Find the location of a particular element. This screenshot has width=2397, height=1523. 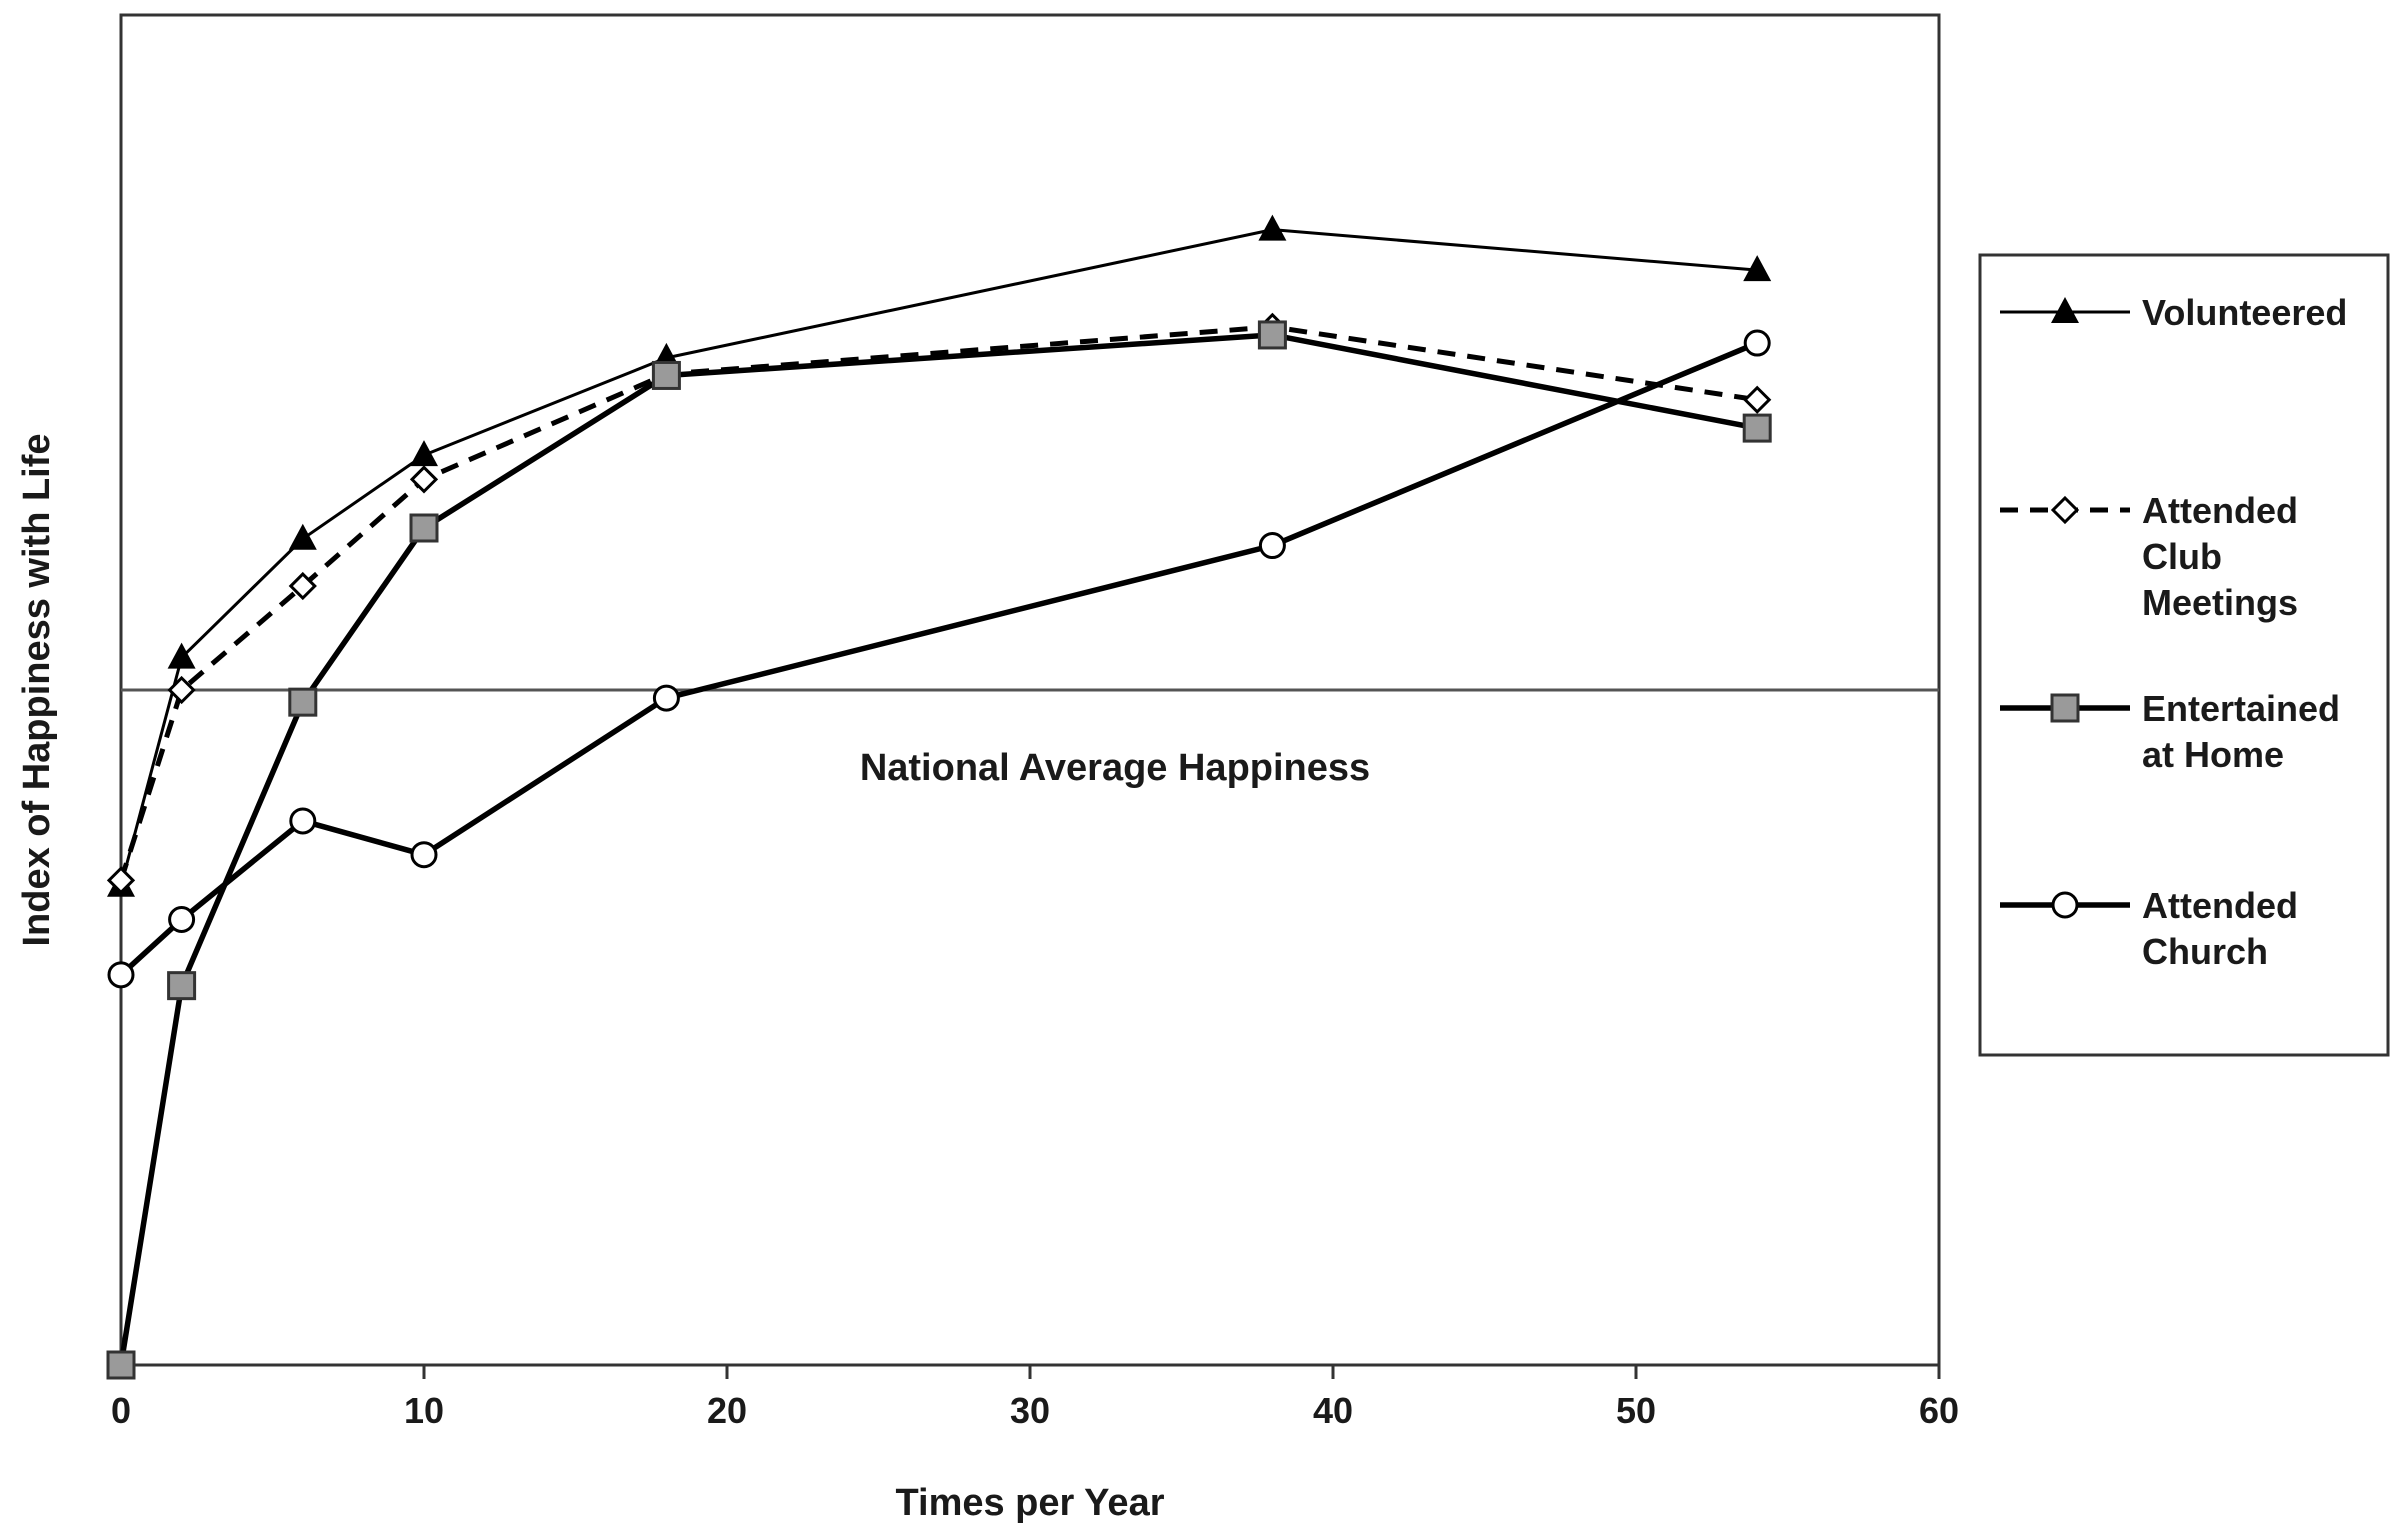

x-axis: 0 10 20 30 40 50 60 is located at coordinates (1035, 1398).